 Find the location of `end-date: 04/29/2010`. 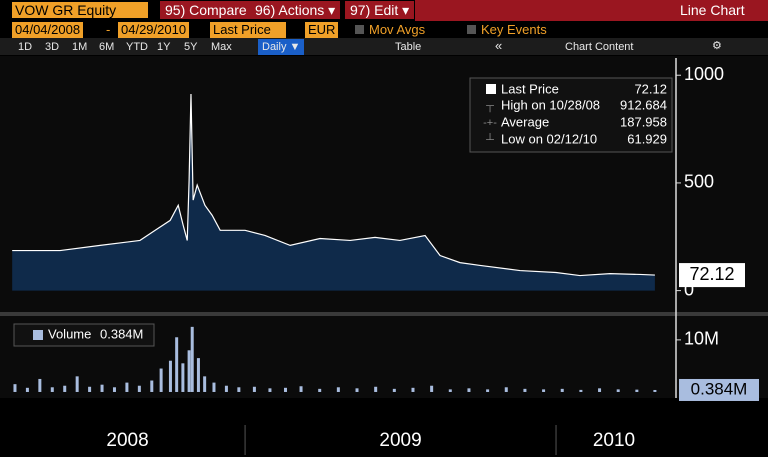

end-date: 04/29/2010 is located at coordinates (154, 30).